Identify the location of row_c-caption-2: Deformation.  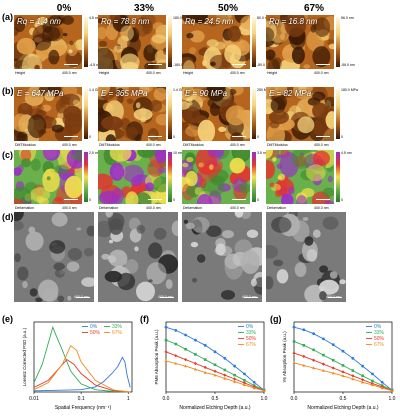
(193, 208).